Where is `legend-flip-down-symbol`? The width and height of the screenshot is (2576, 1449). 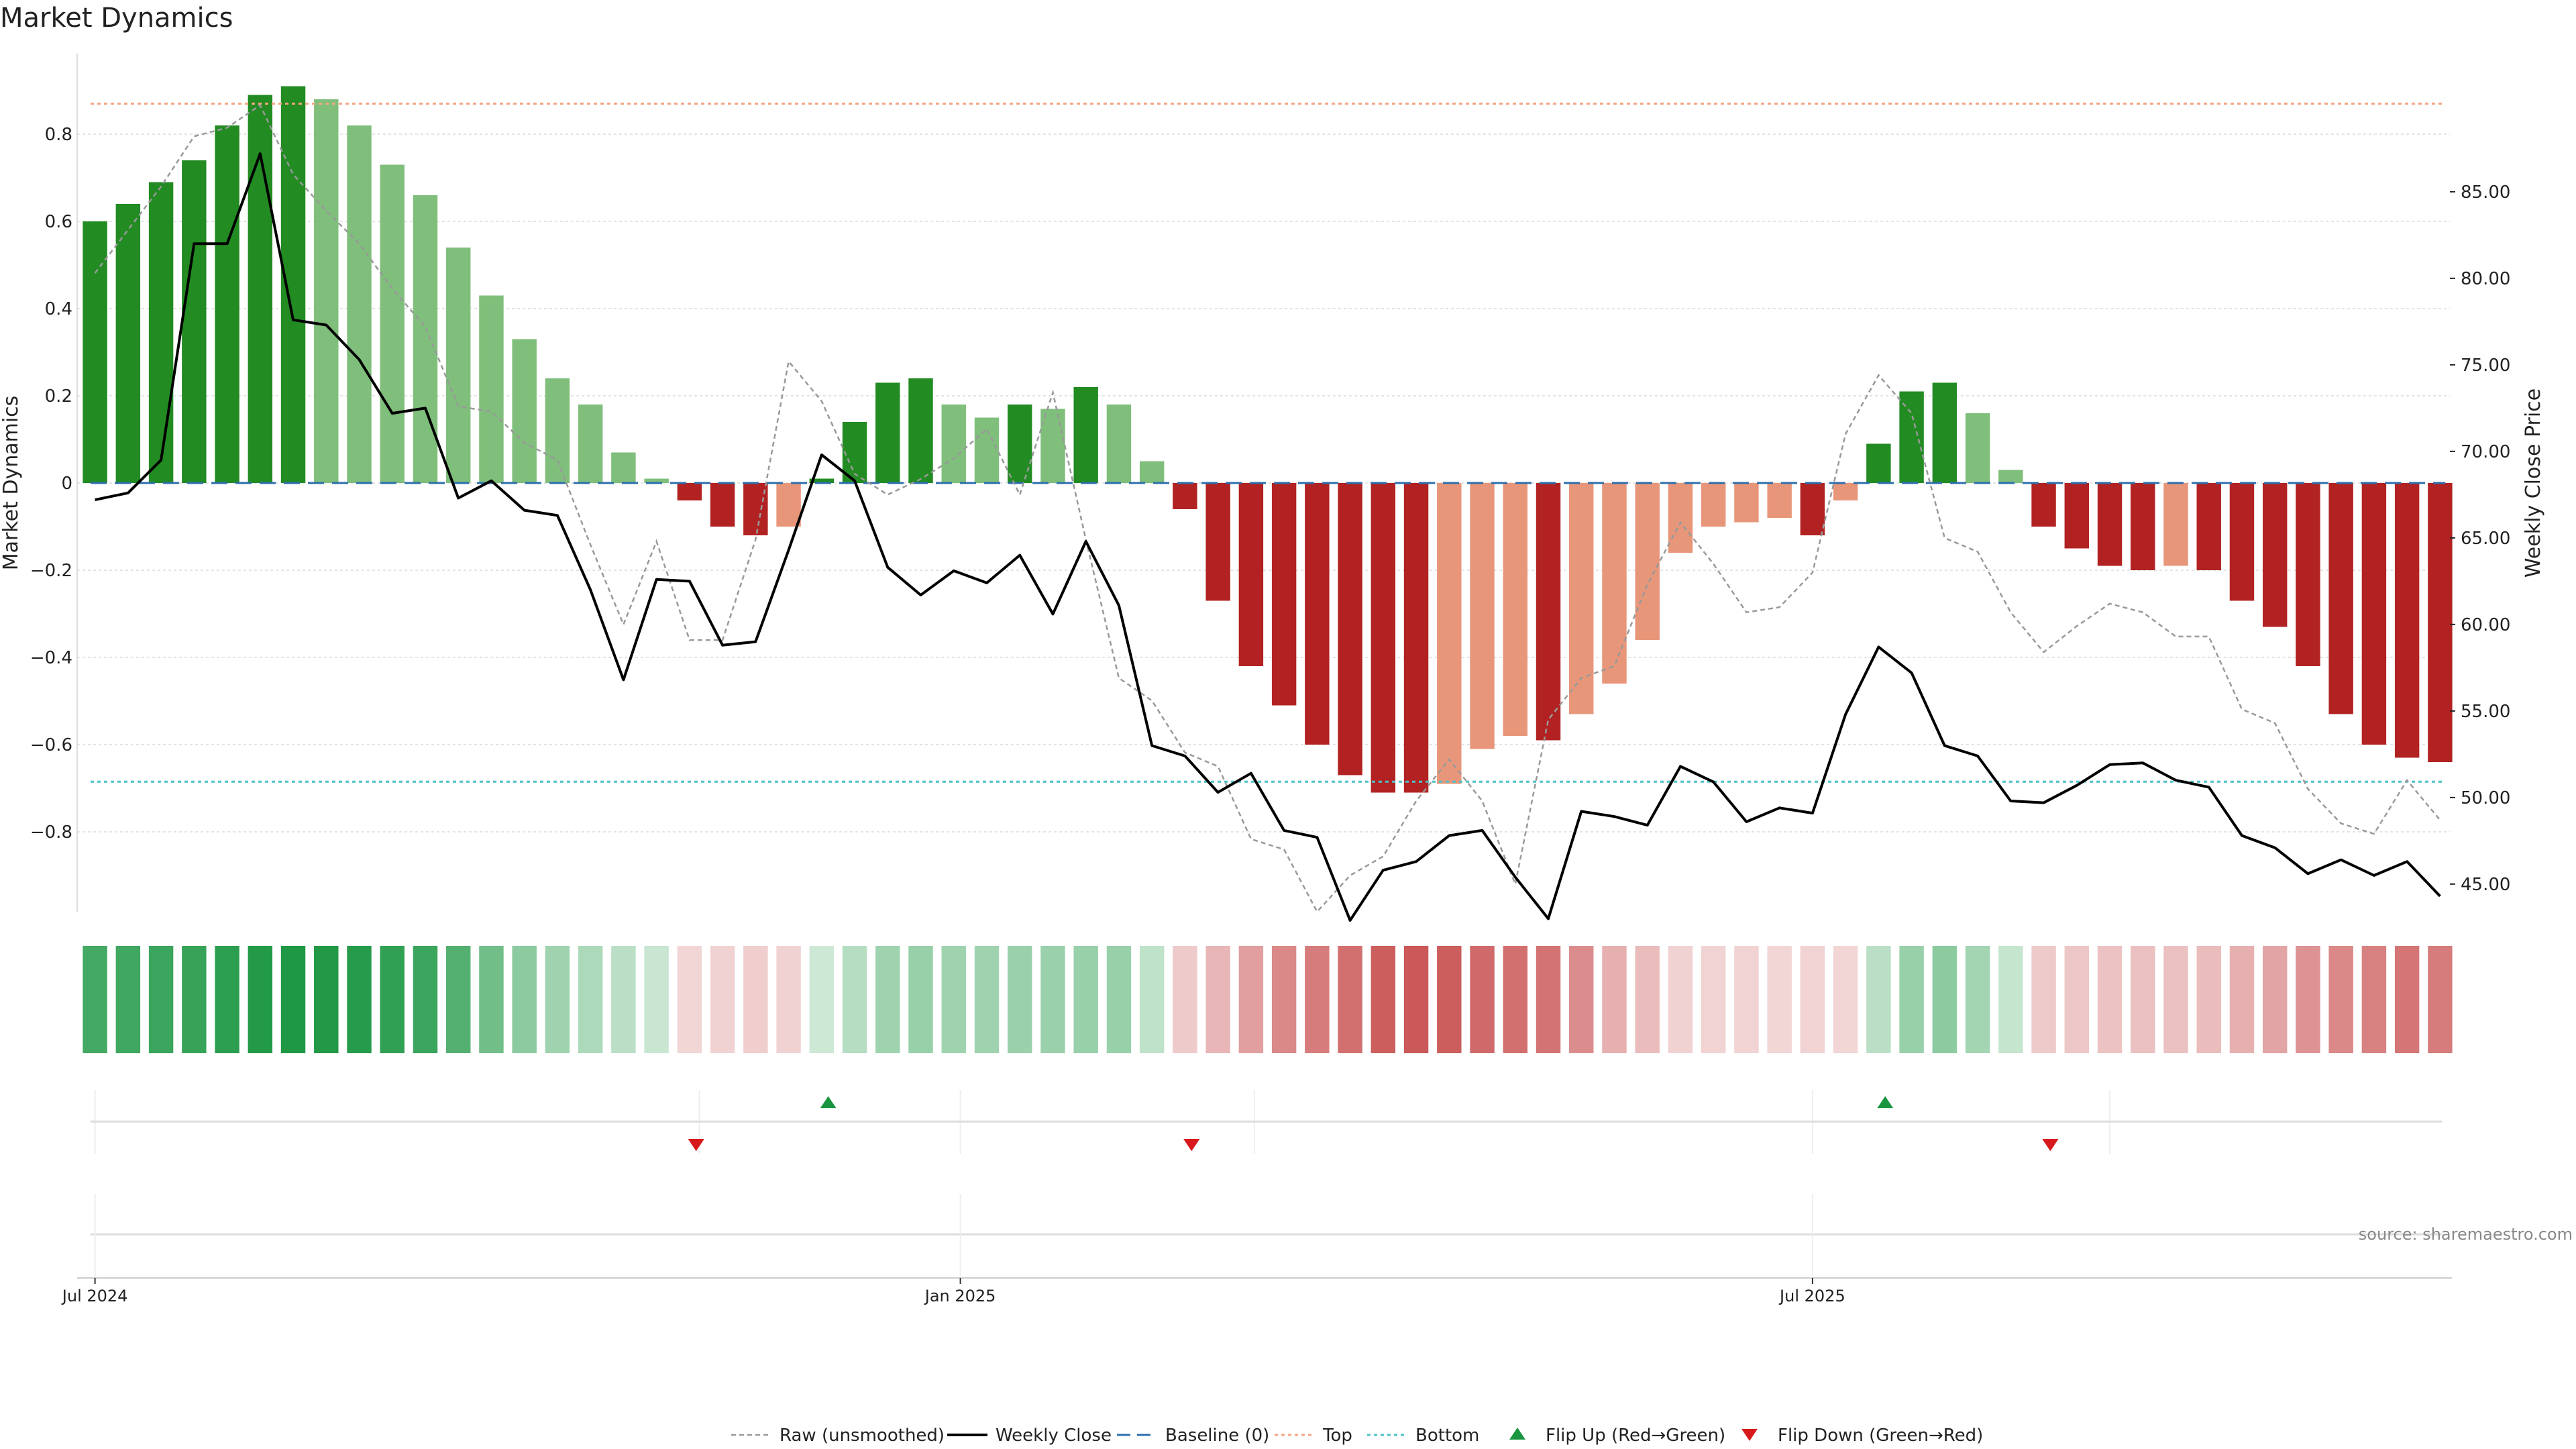 legend-flip-down-symbol is located at coordinates (1749, 1435).